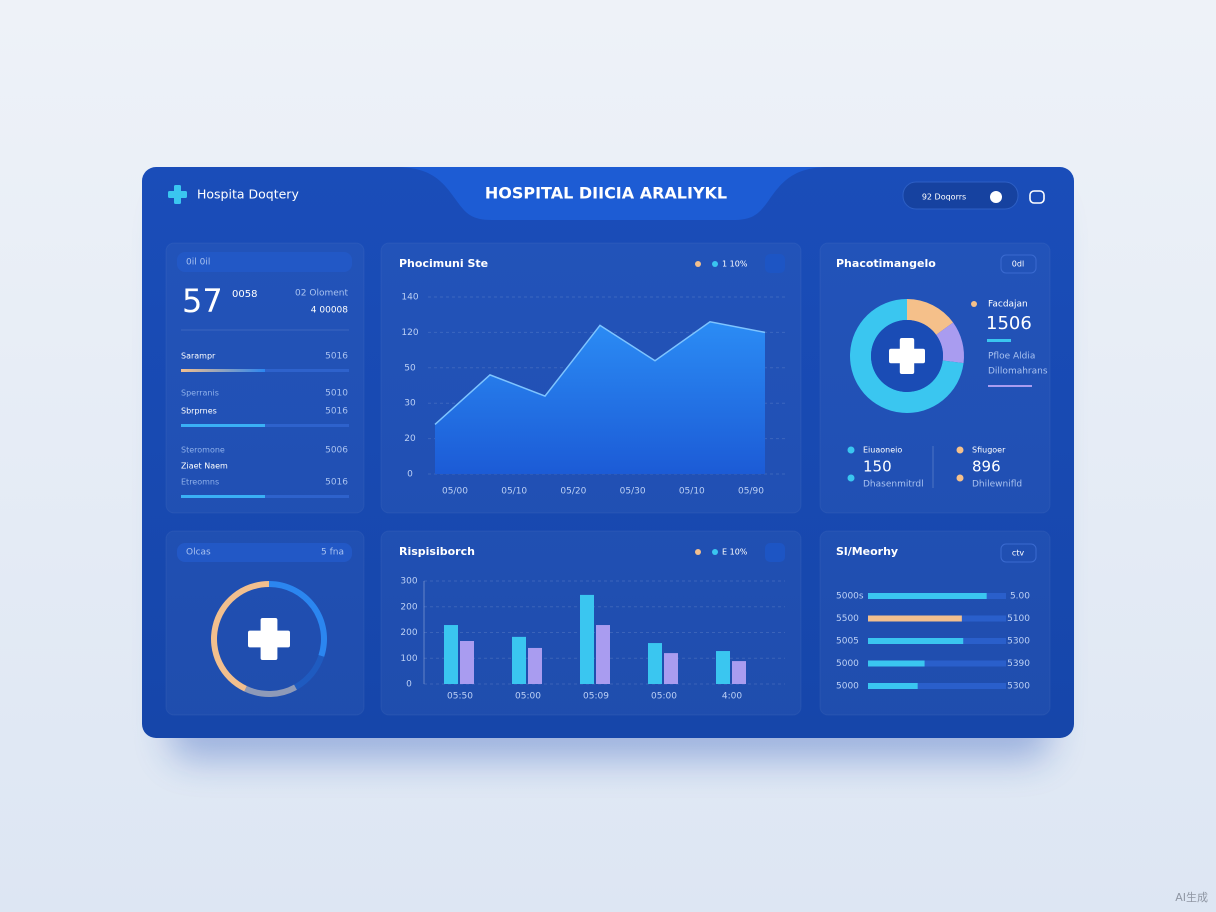 The height and width of the screenshot is (912, 1216). Describe the element at coordinates (1018, 664) in the screenshot. I see `bar-right-label: 5390` at that location.